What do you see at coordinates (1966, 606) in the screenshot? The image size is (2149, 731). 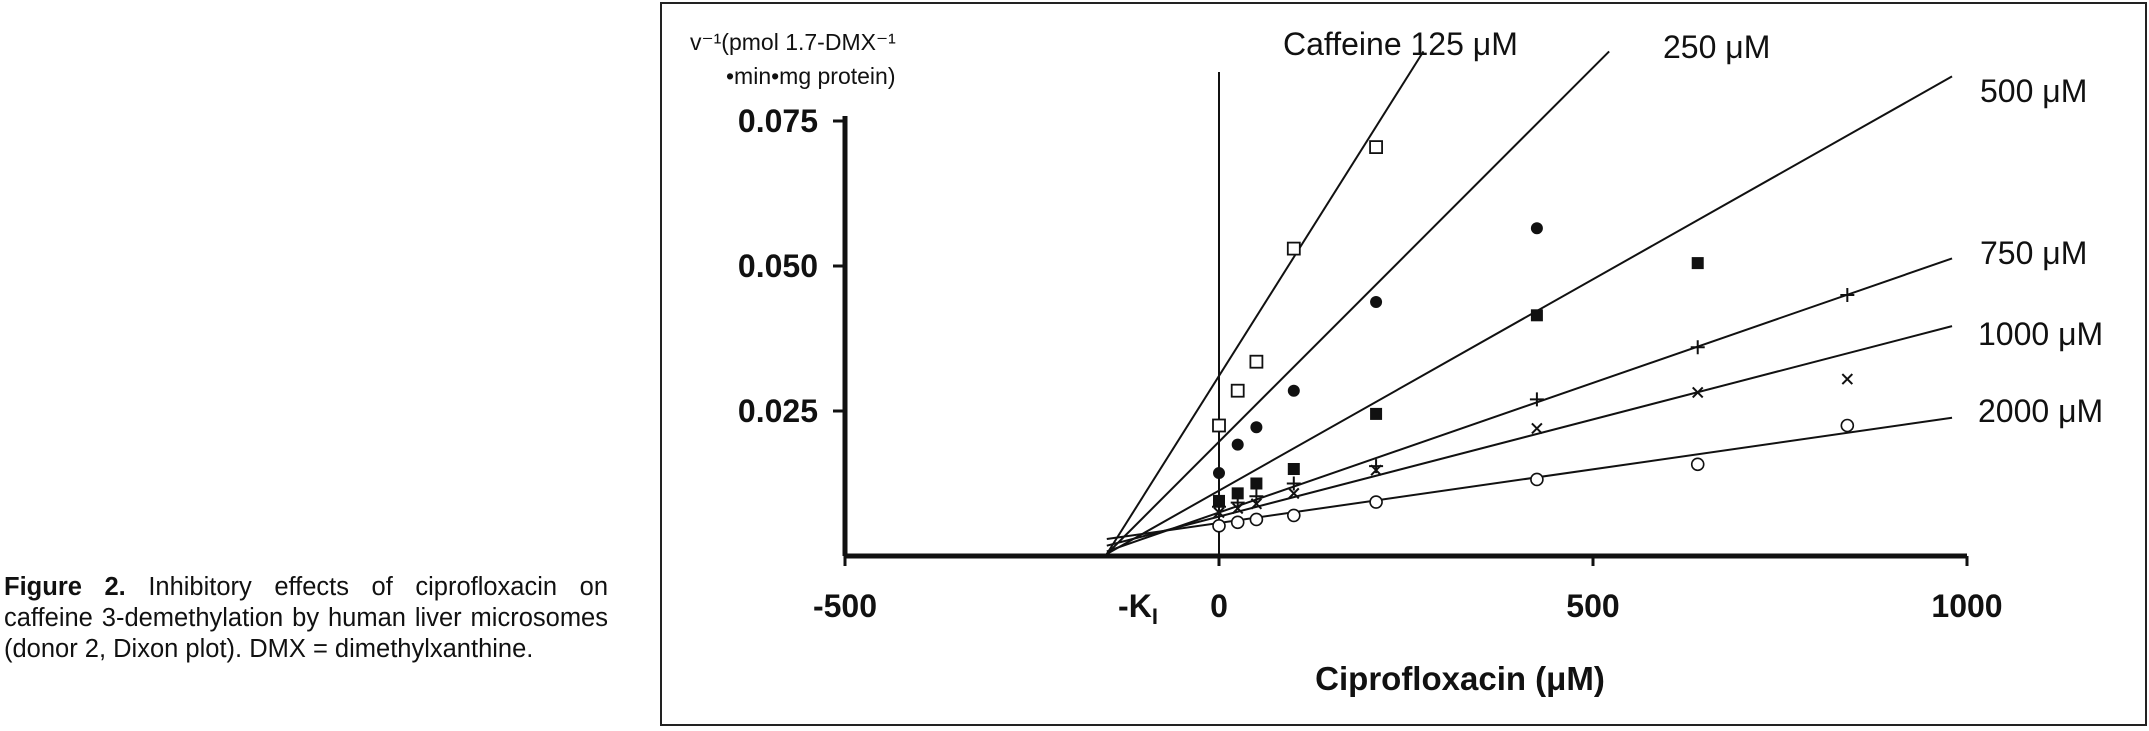 I see `x-tick-label: 1000` at bounding box center [1966, 606].